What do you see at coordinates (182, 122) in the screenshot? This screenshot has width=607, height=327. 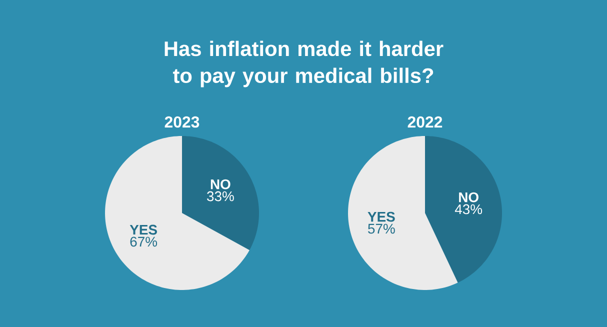 I see `chart-subtitle: 2023` at bounding box center [182, 122].